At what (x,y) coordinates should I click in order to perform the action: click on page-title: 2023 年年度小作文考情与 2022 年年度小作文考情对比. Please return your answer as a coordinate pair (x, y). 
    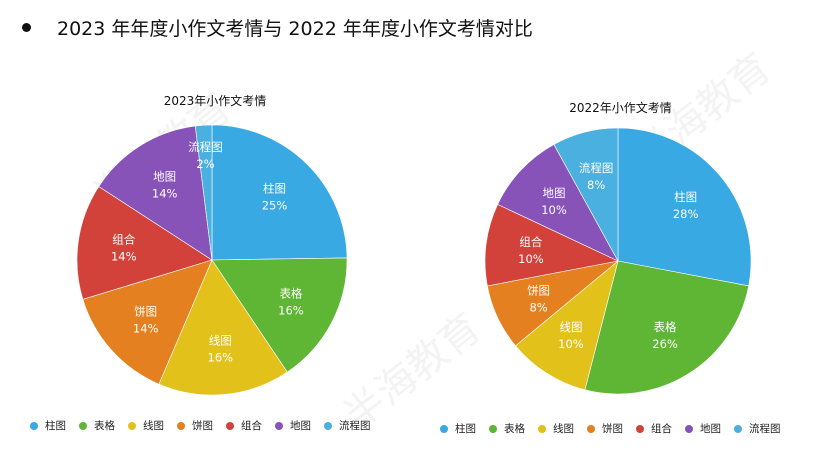
    Looking at the image, I should click on (277, 27).